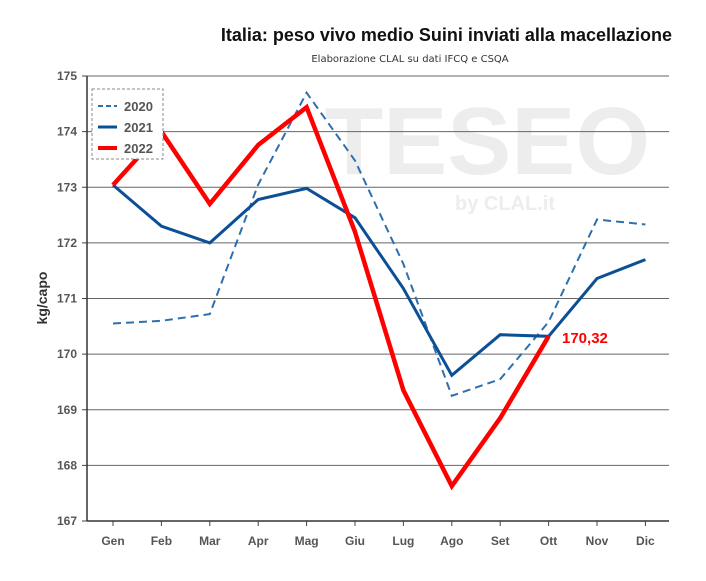  I want to click on legend-box, so click(127, 124).